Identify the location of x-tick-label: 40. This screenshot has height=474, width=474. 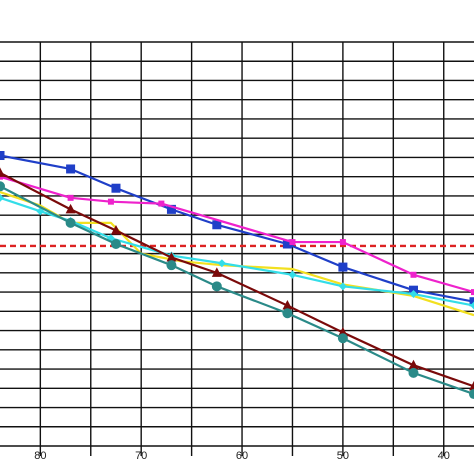
(444, 456).